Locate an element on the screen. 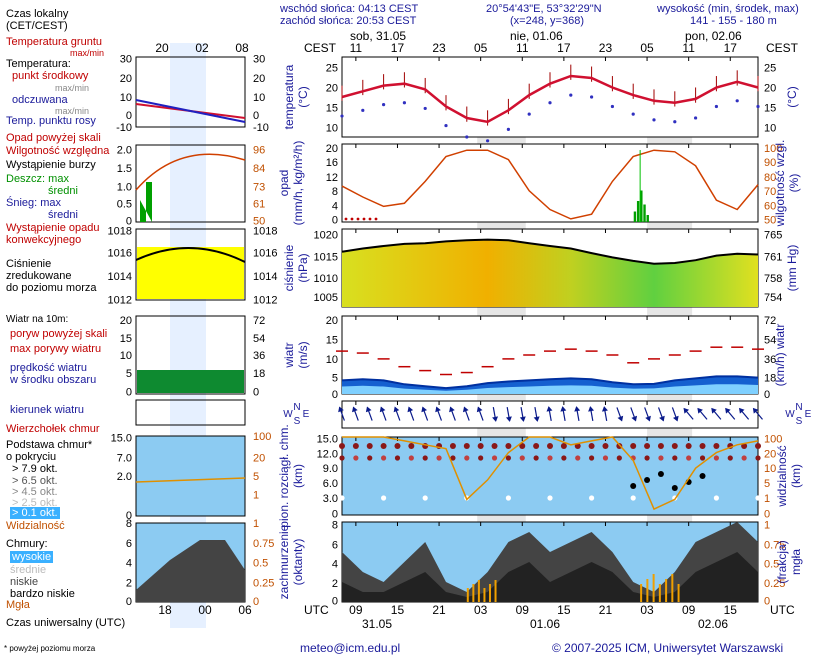 The height and width of the screenshot is (660, 820). precip-legend-tick: 0.5 is located at coordinates (124, 205).